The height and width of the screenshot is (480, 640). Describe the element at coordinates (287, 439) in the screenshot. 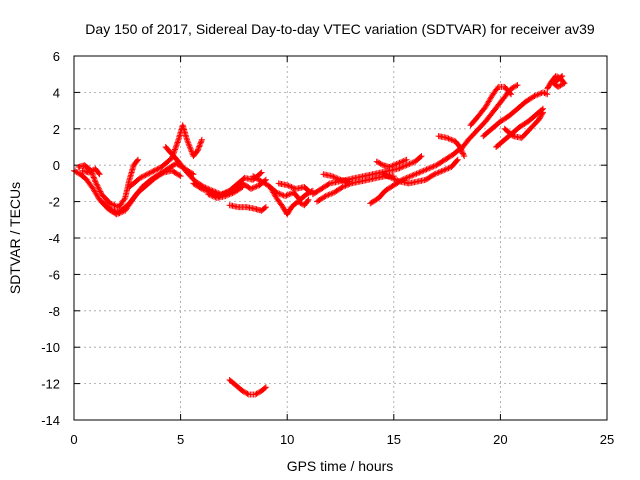

I see `x-tick-label: 10` at that location.